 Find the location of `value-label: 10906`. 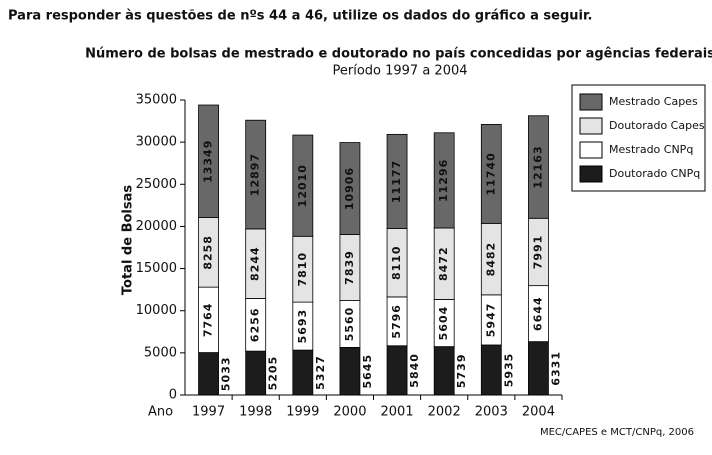

value-label: 10906 is located at coordinates (349, 188).